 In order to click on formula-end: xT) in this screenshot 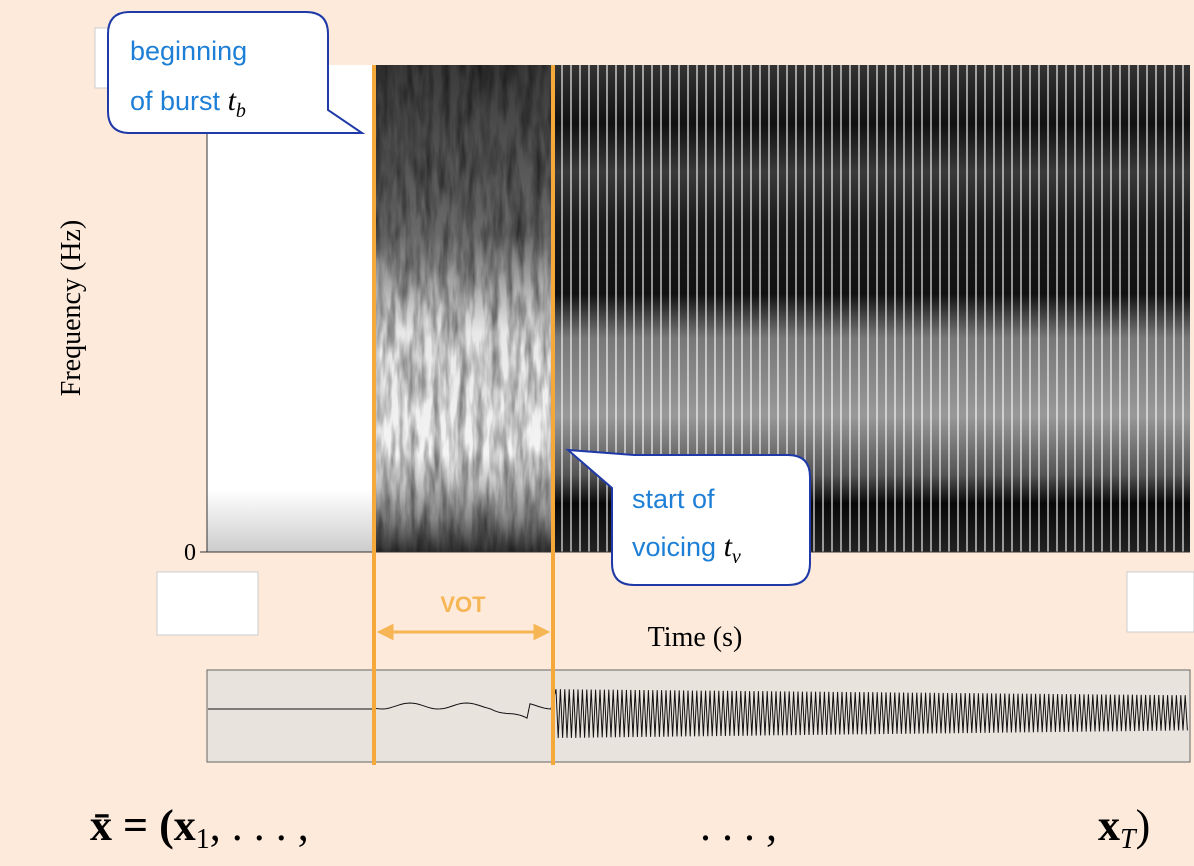, I will do `click(1124, 828)`.